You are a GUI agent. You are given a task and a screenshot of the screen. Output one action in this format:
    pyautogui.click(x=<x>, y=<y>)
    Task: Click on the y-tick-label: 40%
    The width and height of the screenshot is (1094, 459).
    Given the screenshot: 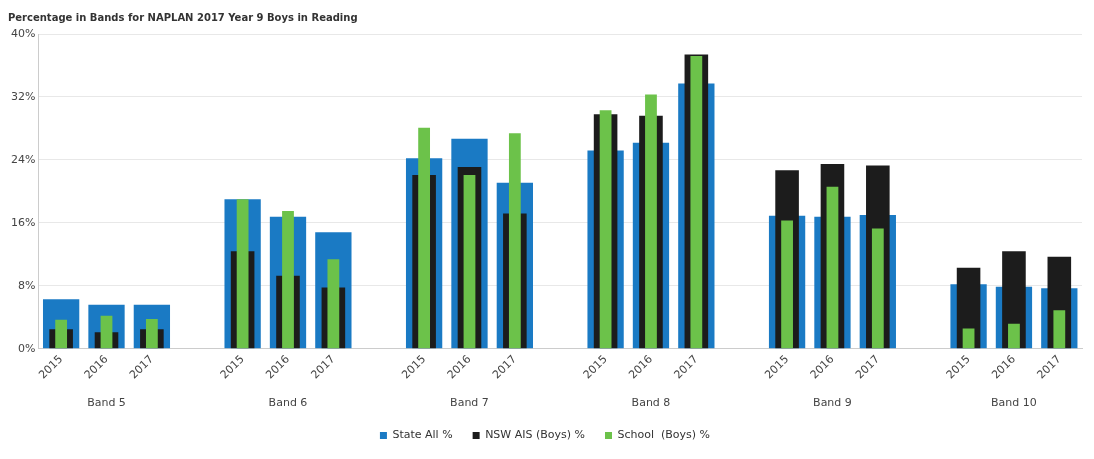 What is the action you would take?
    pyautogui.click(x=23, y=33)
    